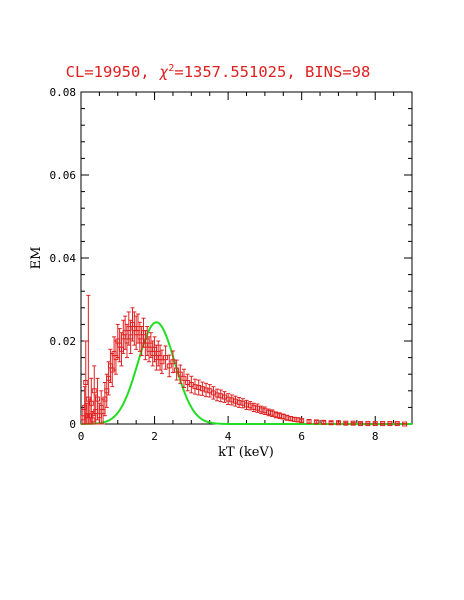 This screenshot has height=600, width=464. I want to click on y-tick-label: 0.02, so click(63, 341).